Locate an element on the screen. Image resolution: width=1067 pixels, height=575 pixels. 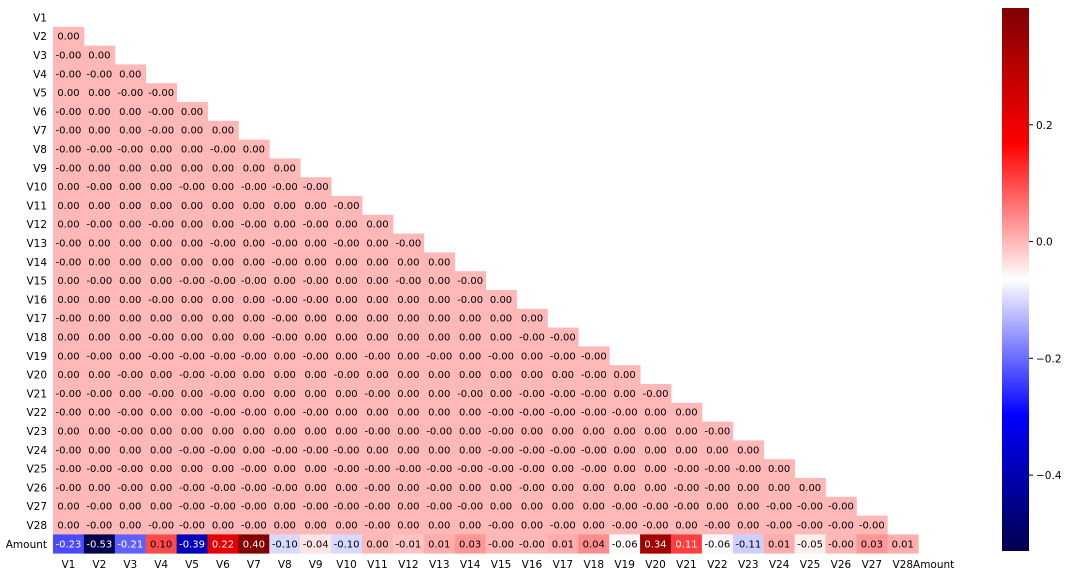
y-tick-label-V8: V8 is located at coordinates (40, 150).